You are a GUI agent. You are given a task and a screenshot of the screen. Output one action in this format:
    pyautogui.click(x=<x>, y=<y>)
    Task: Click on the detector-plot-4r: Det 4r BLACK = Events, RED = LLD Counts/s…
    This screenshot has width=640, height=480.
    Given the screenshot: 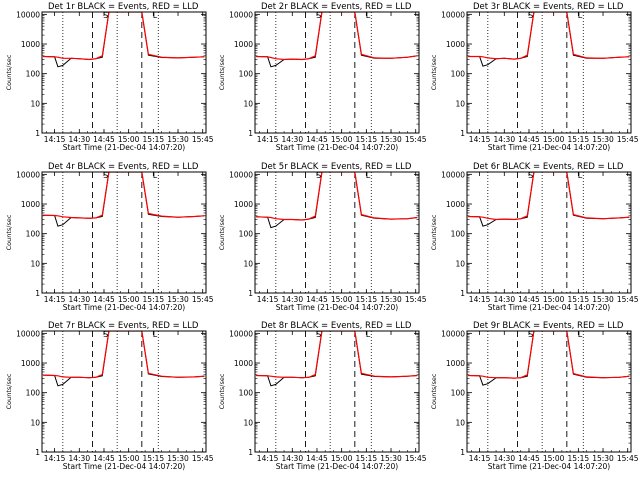 What is the action you would take?
    pyautogui.click(x=109, y=237)
    